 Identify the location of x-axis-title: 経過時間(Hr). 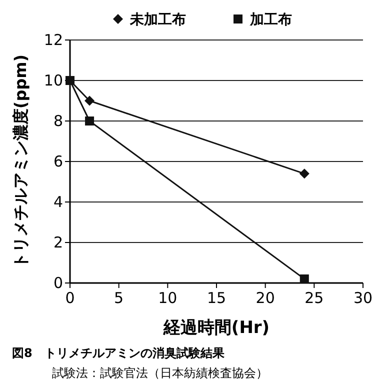
(216, 328).